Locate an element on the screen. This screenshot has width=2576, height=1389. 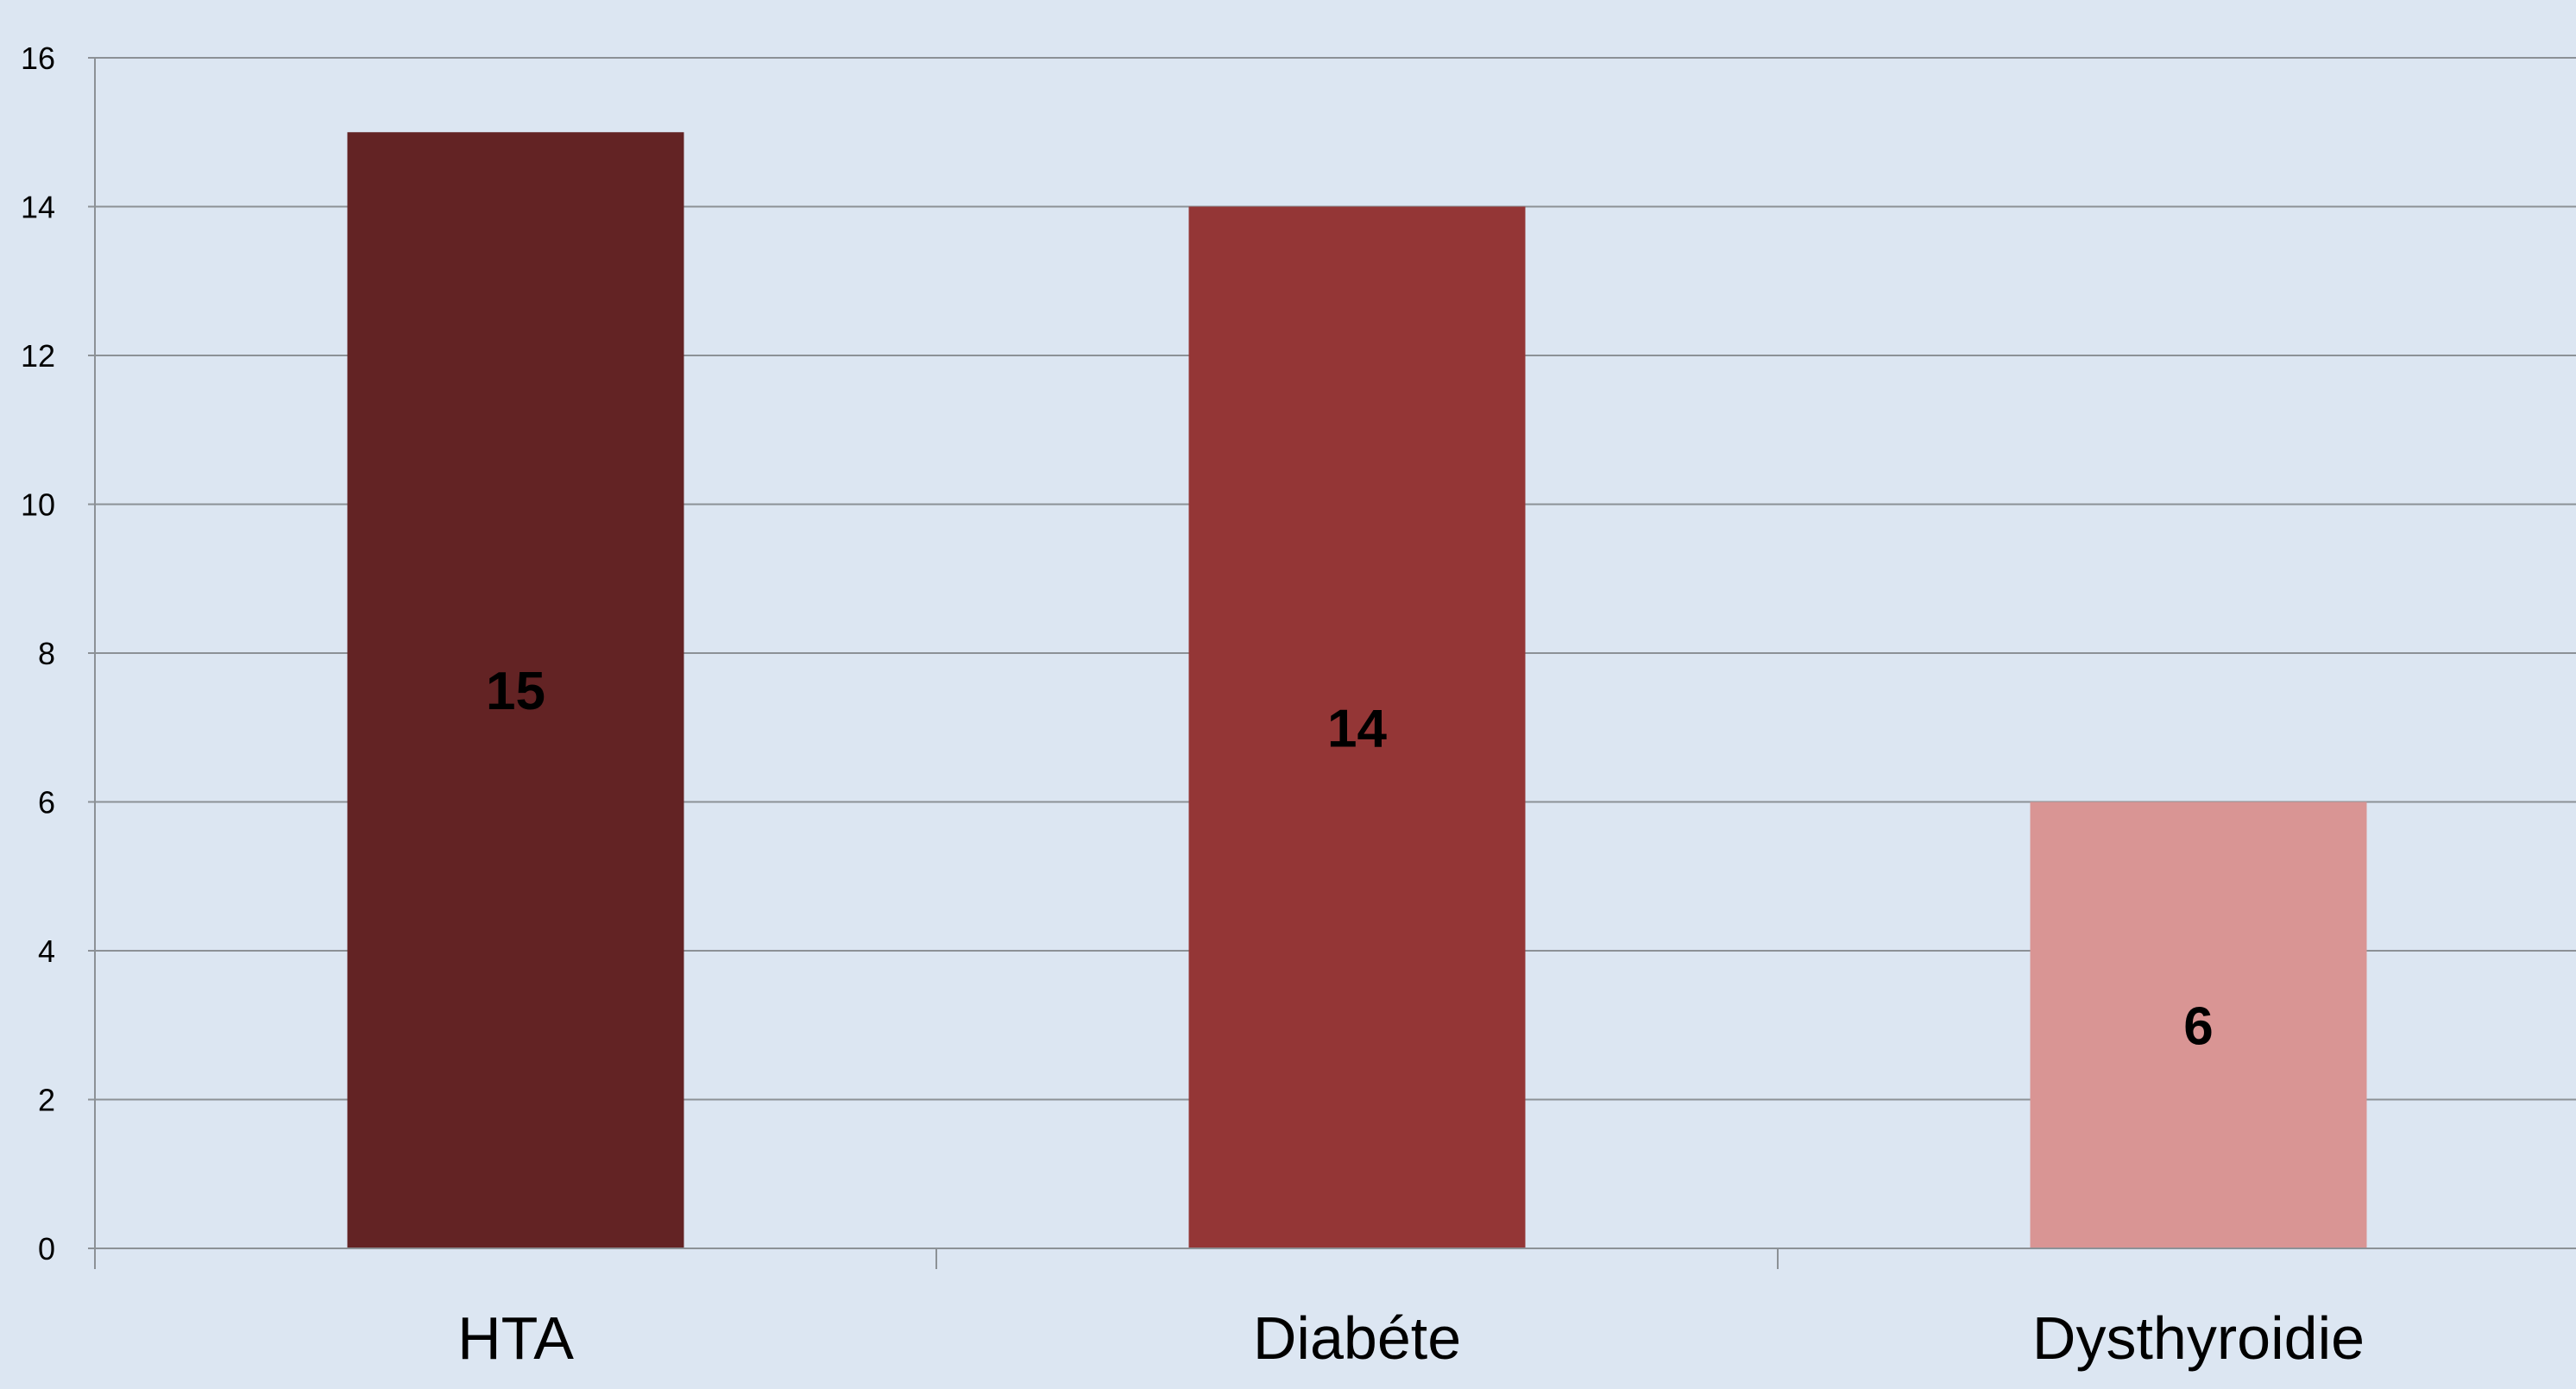
data-label: 14 is located at coordinates (1357, 728).